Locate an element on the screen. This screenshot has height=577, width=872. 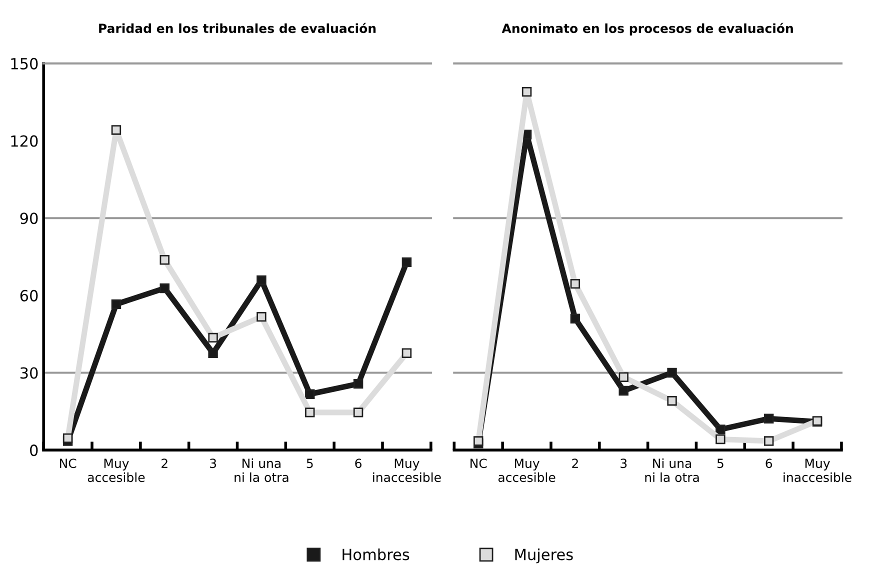
y-tick-label: 150 is located at coordinates (24, 64).